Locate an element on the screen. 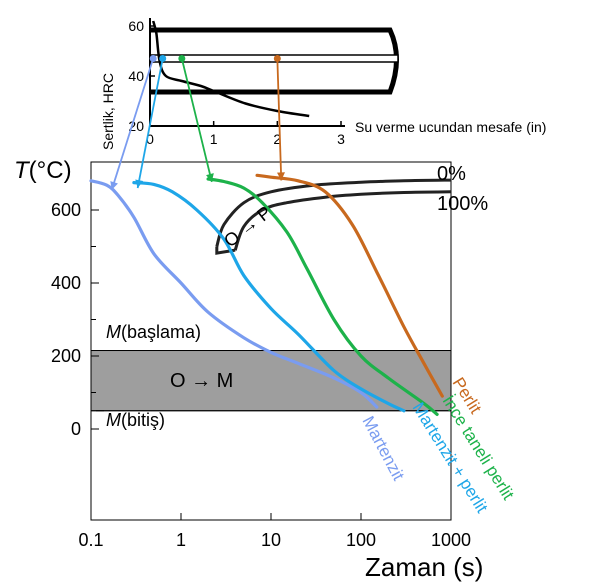 The image size is (609, 583). hardness-curve is located at coordinates (230, 69).